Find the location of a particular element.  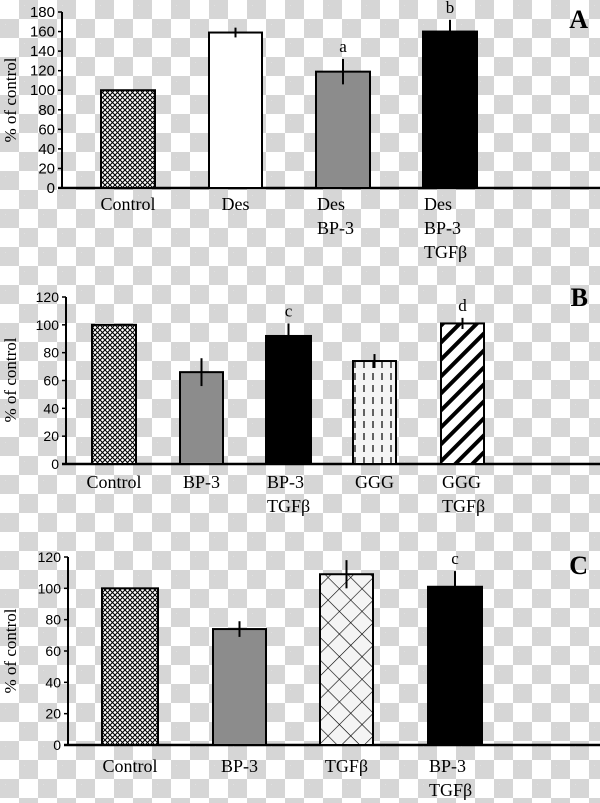

y-tick-label: 140 is located at coordinates (42, 51).